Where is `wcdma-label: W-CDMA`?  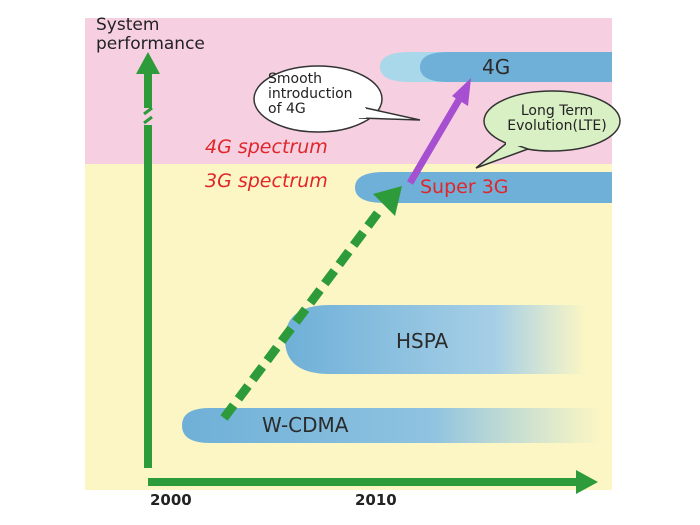 wcdma-label: W-CDMA is located at coordinates (305, 425).